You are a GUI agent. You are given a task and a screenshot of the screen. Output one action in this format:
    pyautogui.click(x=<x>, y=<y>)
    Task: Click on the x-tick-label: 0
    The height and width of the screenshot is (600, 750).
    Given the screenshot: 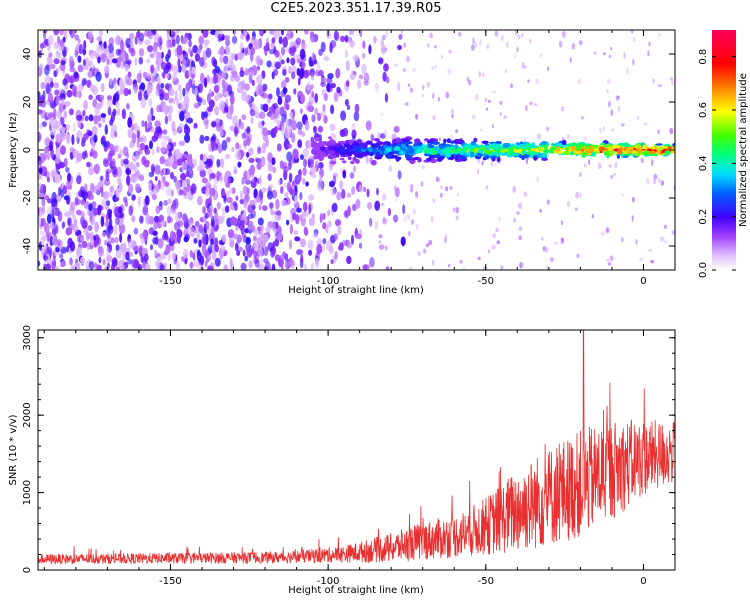 What is the action you would take?
    pyautogui.click(x=643, y=281)
    